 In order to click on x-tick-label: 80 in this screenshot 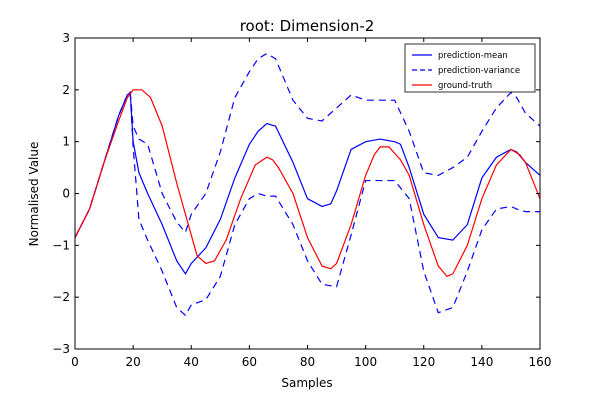, I will do `click(307, 362)`.